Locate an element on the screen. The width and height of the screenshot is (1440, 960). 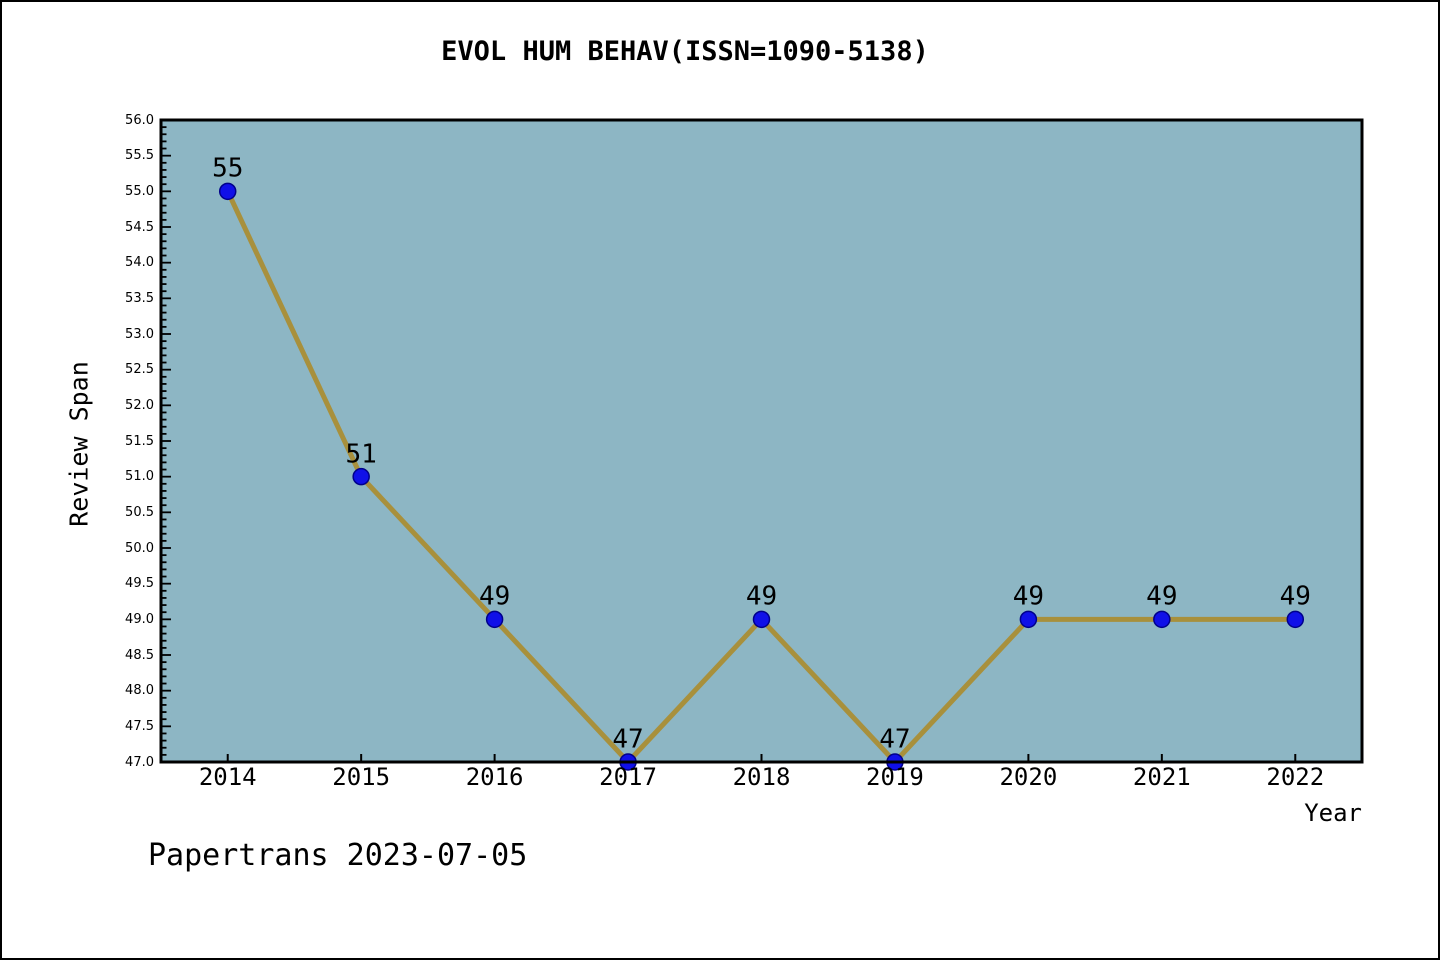
y-tick-label: 50.5 is located at coordinates (139, 512).